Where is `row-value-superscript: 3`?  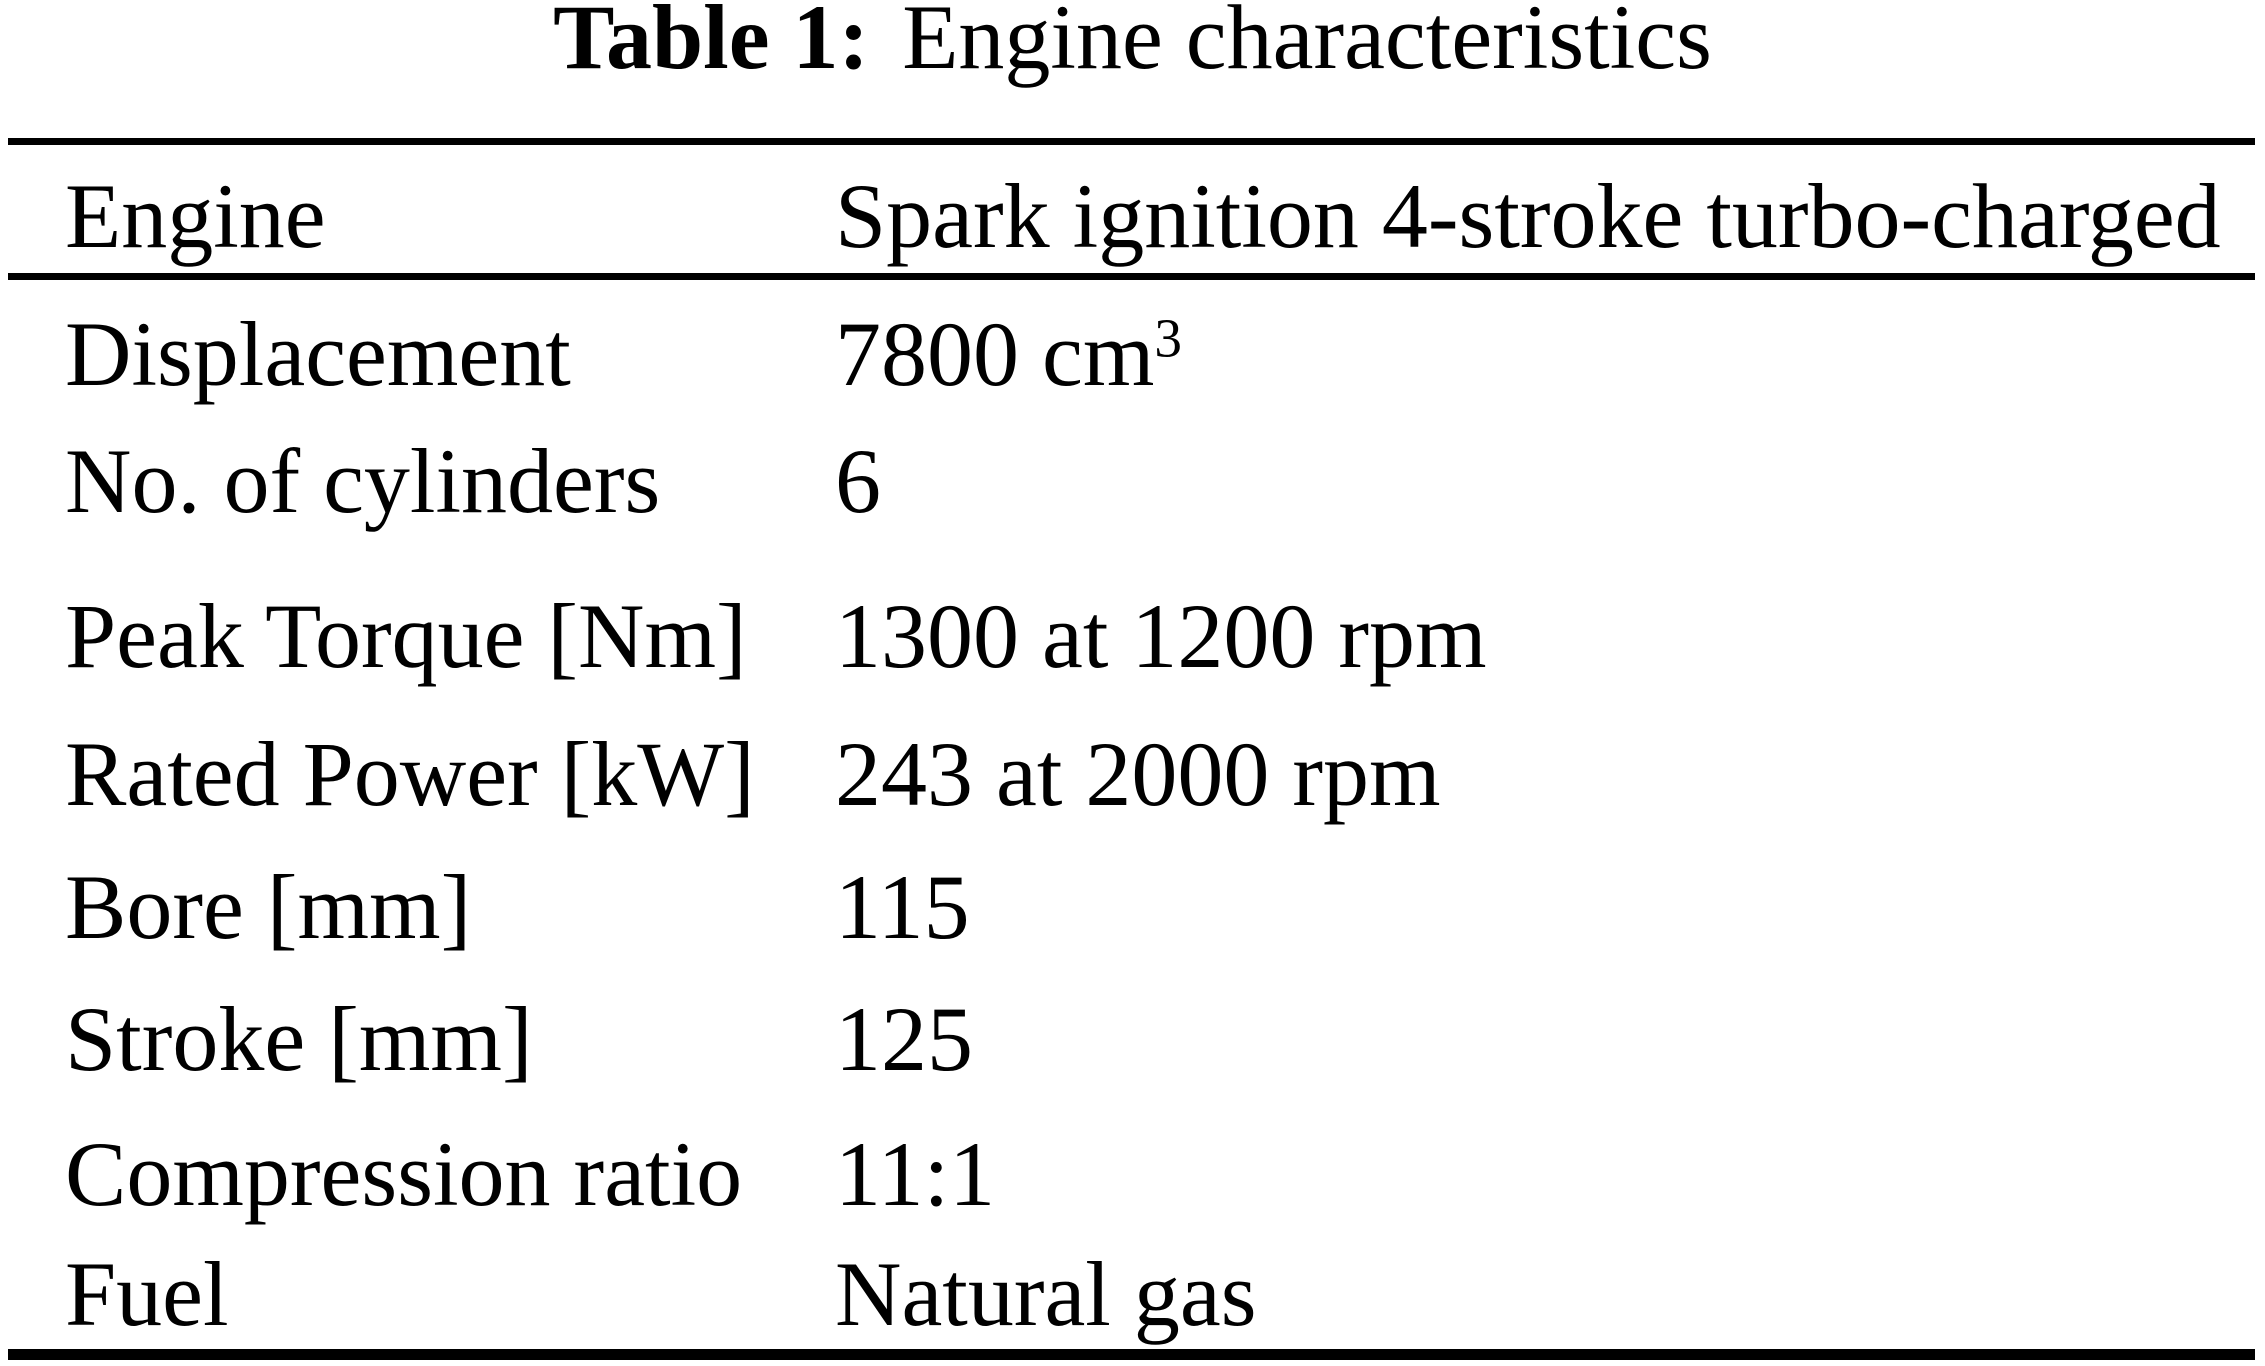 row-value-superscript: 3 is located at coordinates (1168, 338).